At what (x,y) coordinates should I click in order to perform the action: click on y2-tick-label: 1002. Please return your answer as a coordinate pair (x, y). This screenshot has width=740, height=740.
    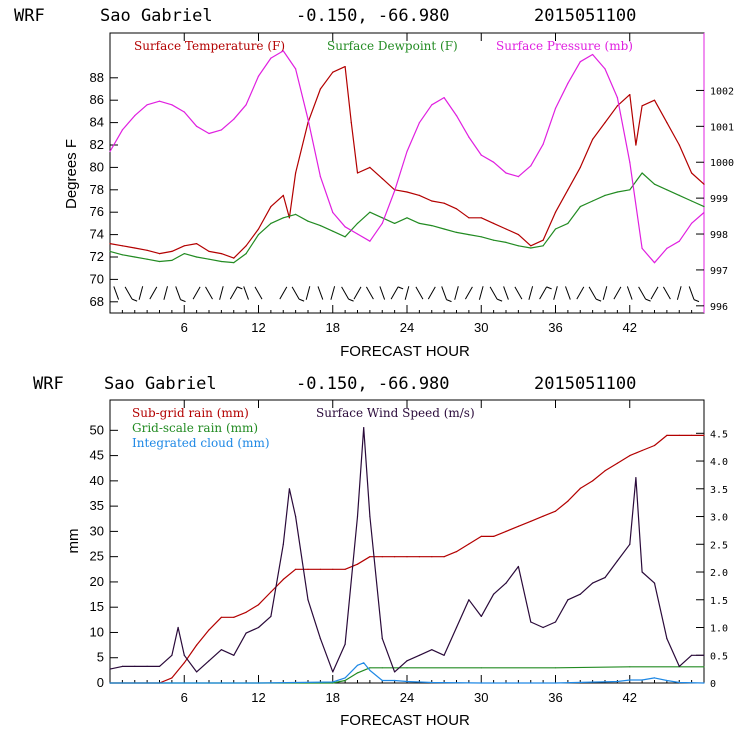
    Looking at the image, I should click on (722, 91).